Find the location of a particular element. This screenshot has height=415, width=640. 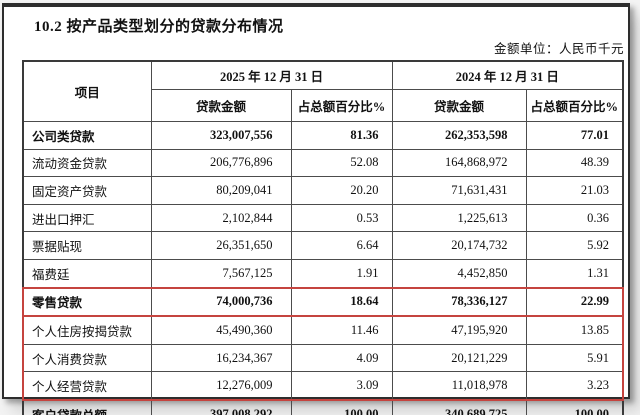

row-label: 福费廷 is located at coordinates (87, 273).